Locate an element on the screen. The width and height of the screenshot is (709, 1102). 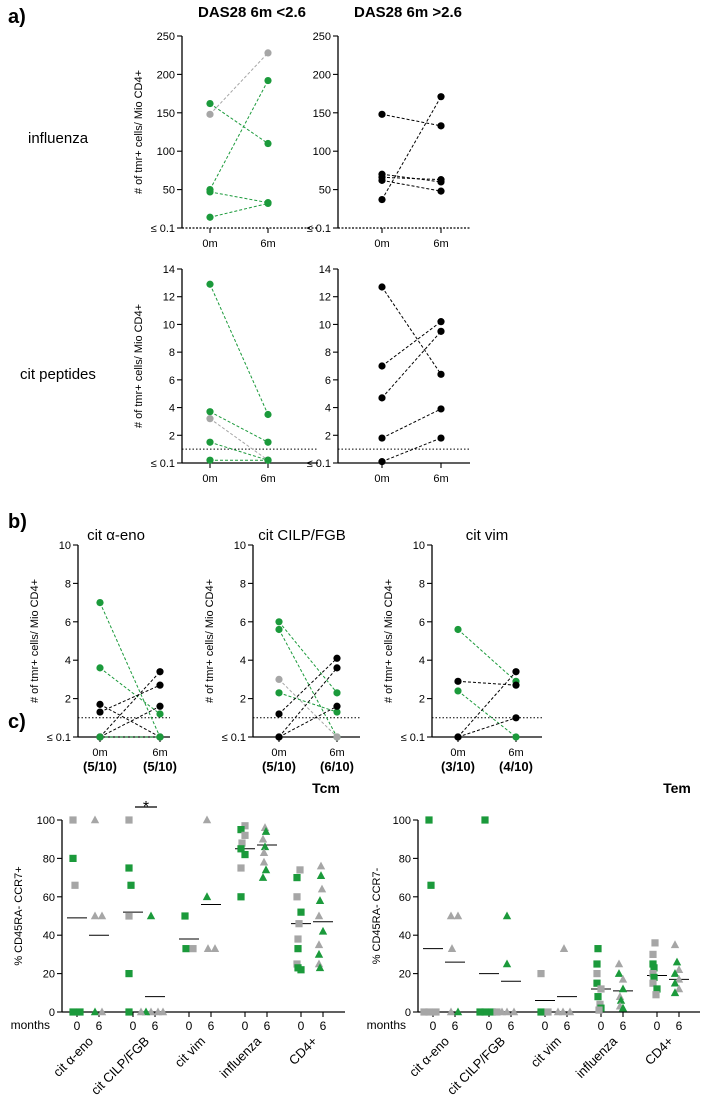
x-tick-label: 6m is located at coordinates (267, 479).